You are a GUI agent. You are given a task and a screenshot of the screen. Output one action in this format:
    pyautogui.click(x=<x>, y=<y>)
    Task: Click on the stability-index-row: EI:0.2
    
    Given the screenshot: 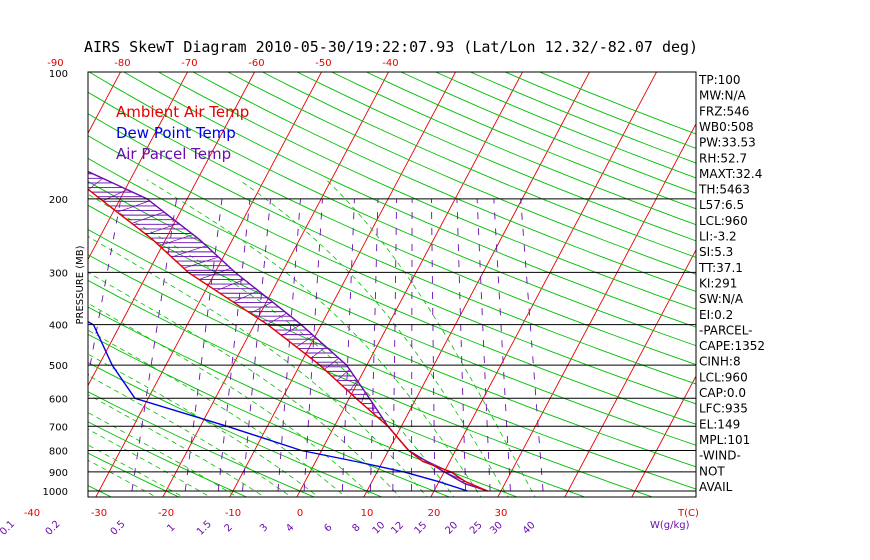 What is the action you would take?
    pyautogui.click(x=716, y=315)
    